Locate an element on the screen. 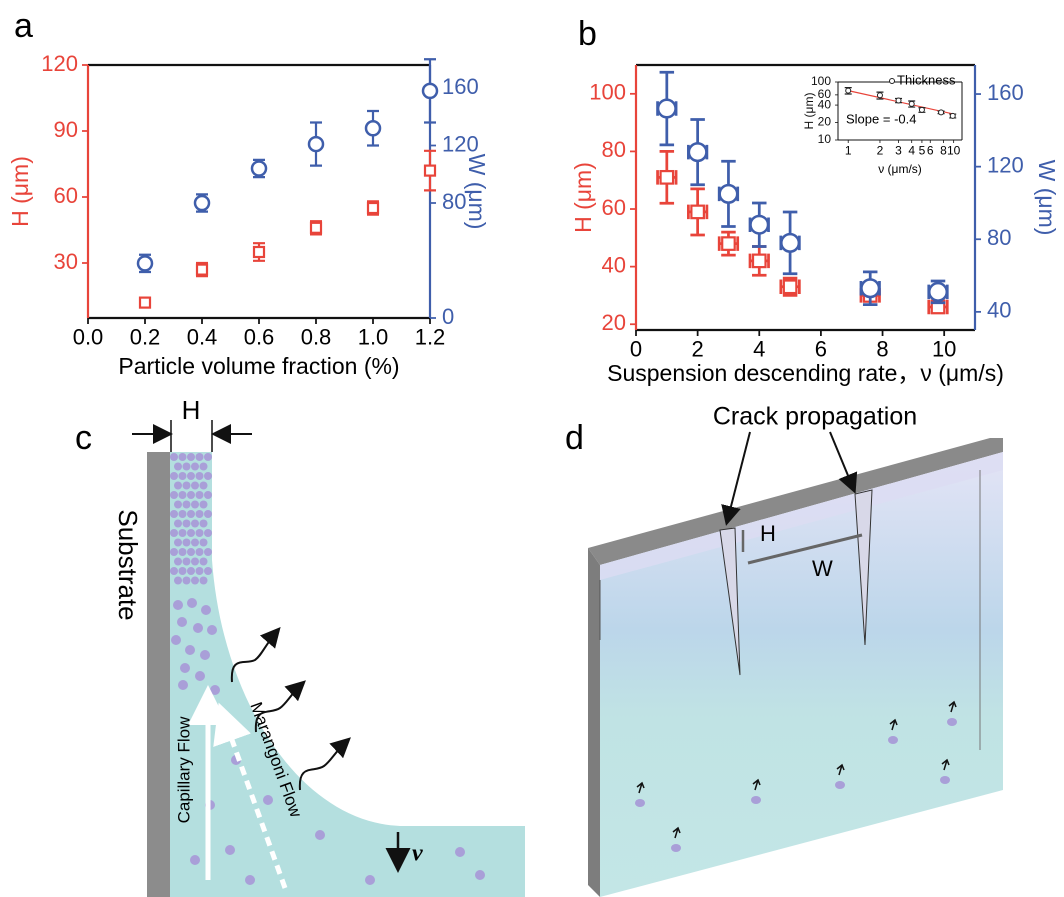  y2-tick-label: 120 is located at coordinates (1005, 164).